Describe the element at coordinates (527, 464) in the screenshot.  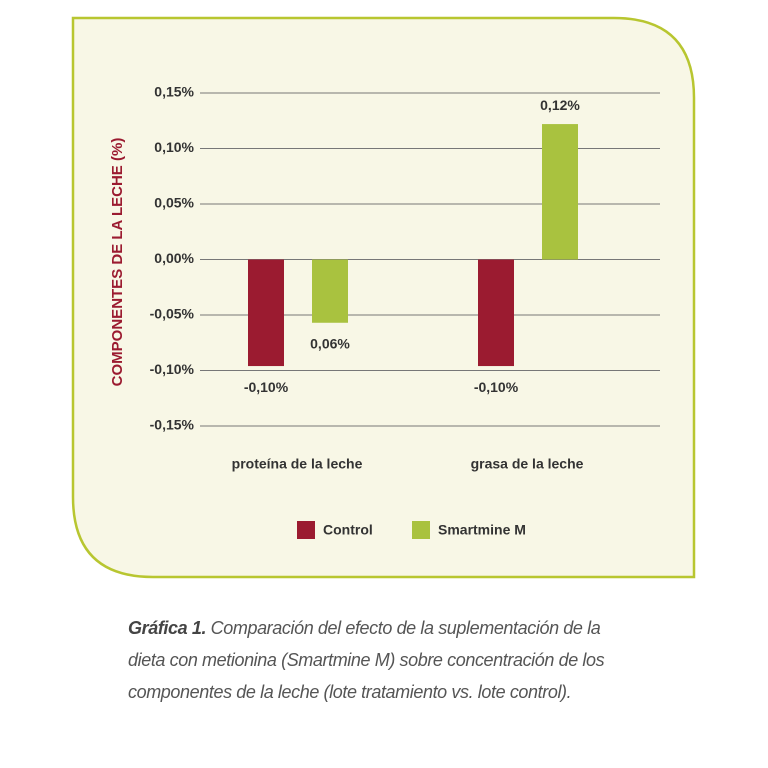
I see `x-tick-label: grasa de la leche` at that location.